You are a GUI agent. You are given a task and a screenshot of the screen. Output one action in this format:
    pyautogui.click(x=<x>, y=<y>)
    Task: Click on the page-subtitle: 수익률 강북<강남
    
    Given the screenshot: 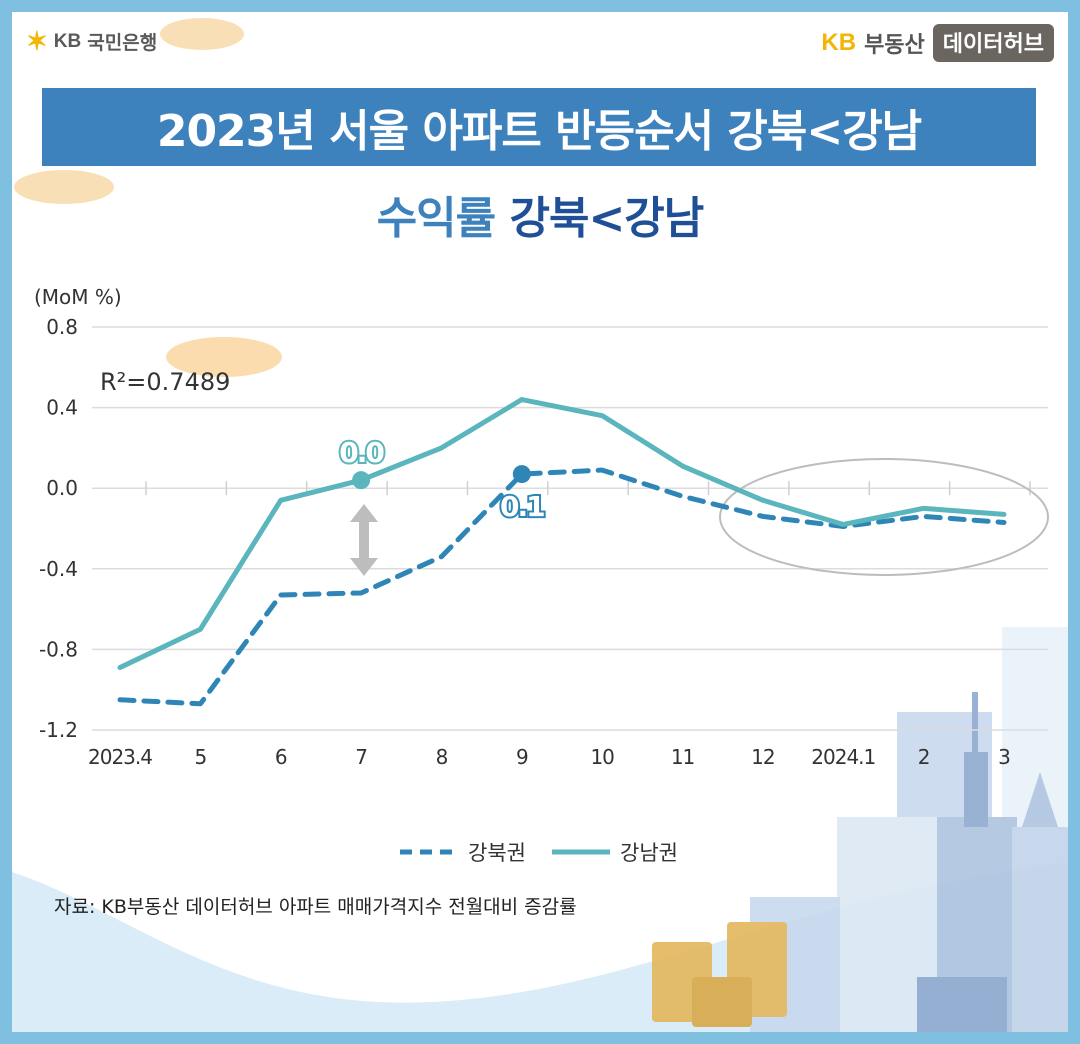 What is the action you would take?
    pyautogui.click(x=540, y=214)
    